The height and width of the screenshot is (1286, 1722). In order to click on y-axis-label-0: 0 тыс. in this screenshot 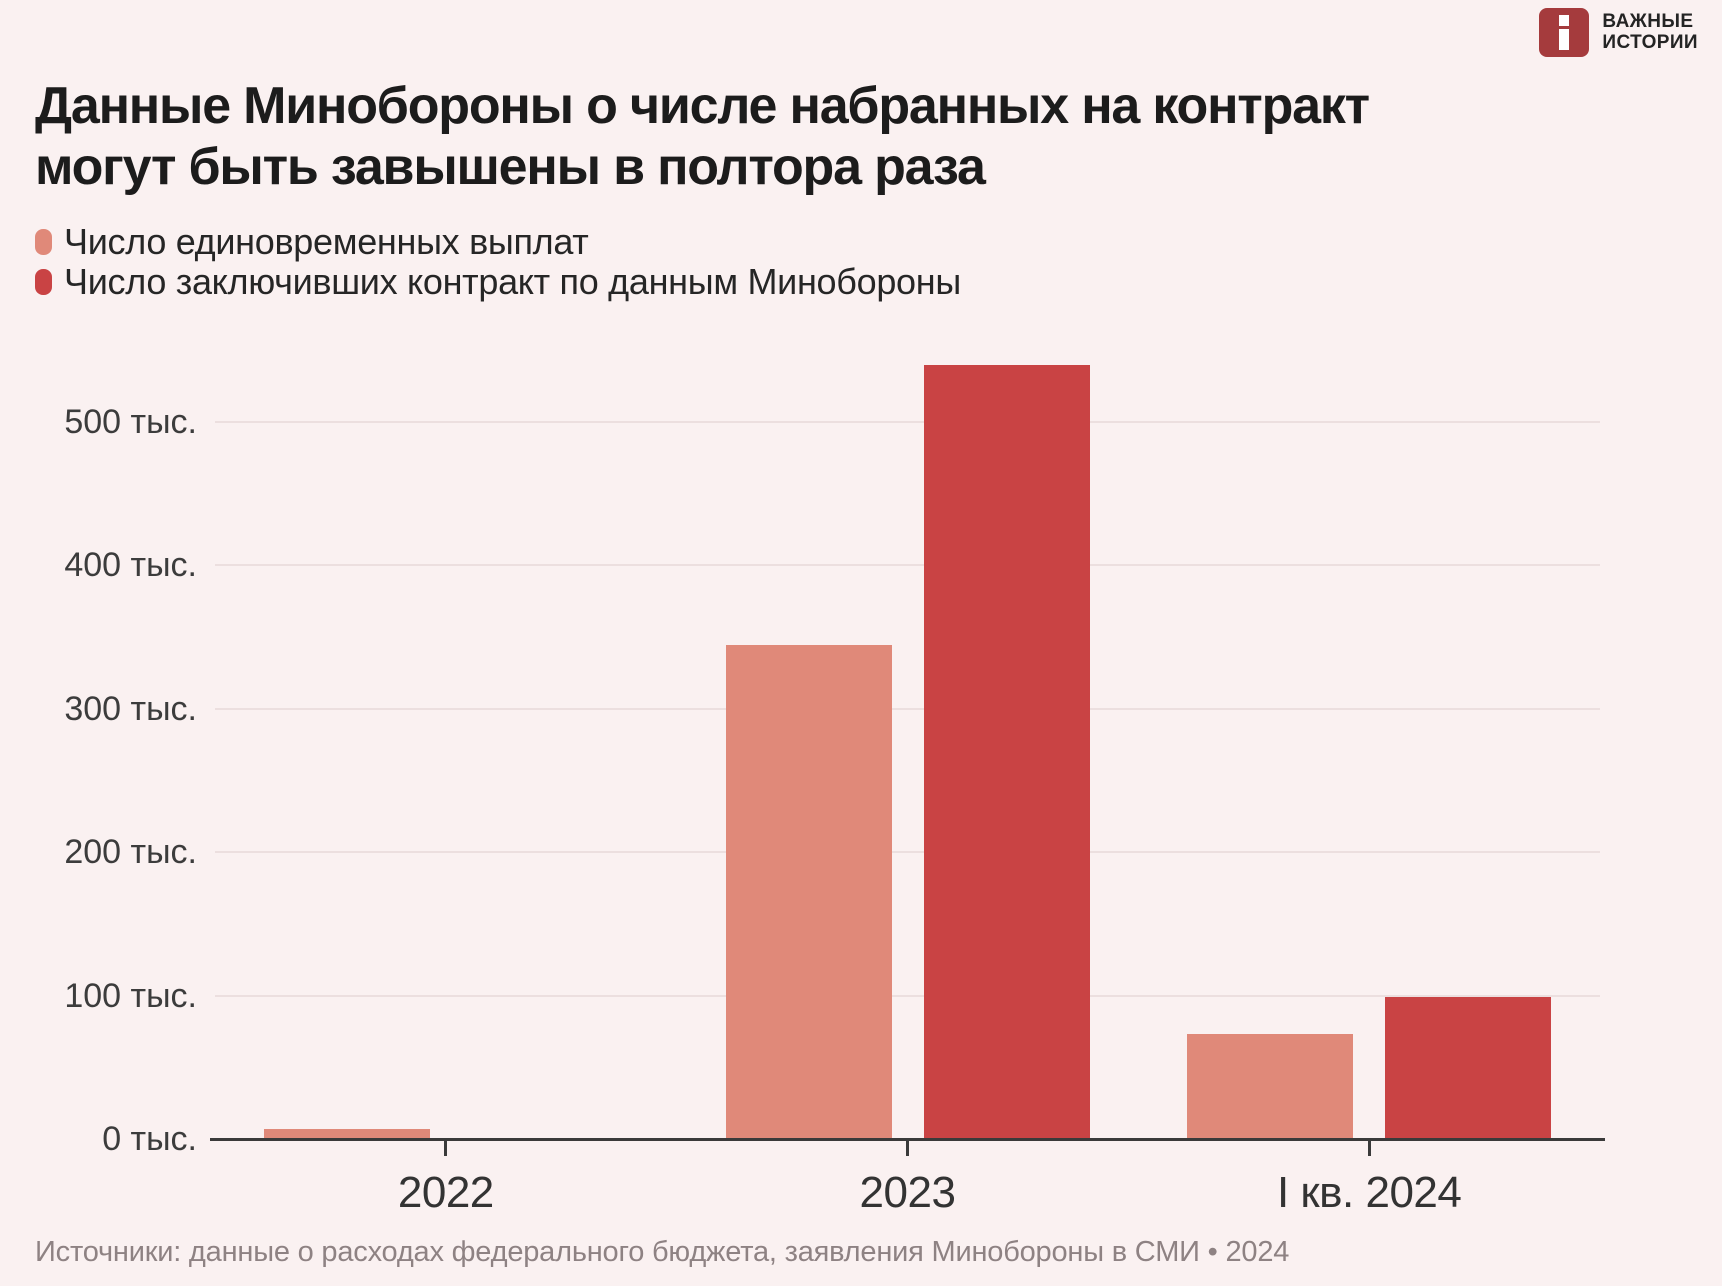, I will do `click(149, 1139)`.